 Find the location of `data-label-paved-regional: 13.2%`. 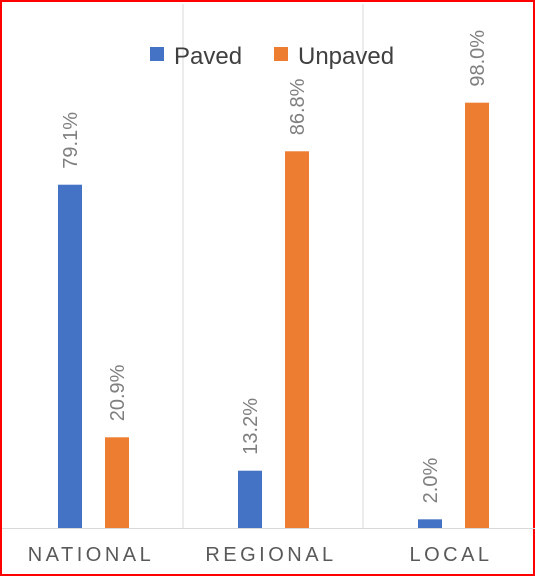

data-label-paved-regional: 13.2% is located at coordinates (251, 426).